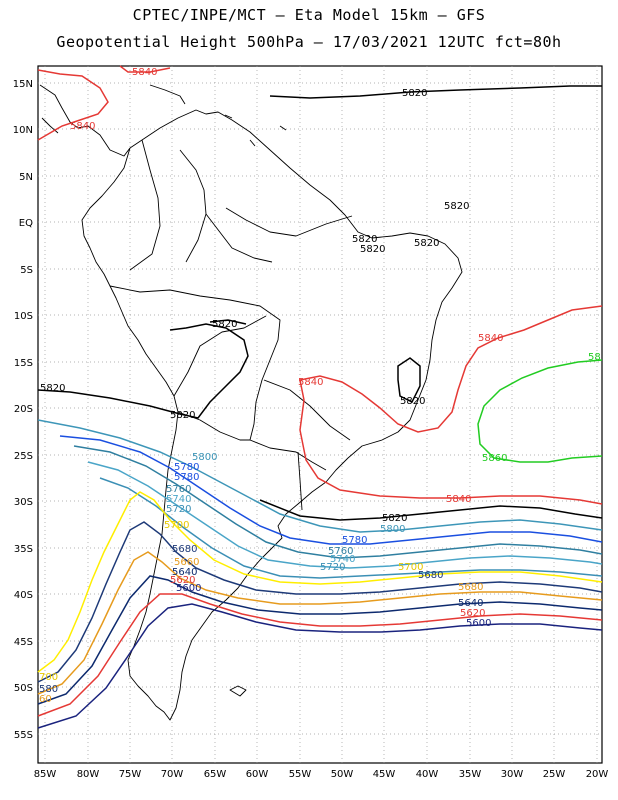 Image resolution: width=618 pixels, height=800 pixels. What do you see at coordinates (73, 105) in the screenshot?
I see `contour-5840-north` at bounding box center [73, 105].